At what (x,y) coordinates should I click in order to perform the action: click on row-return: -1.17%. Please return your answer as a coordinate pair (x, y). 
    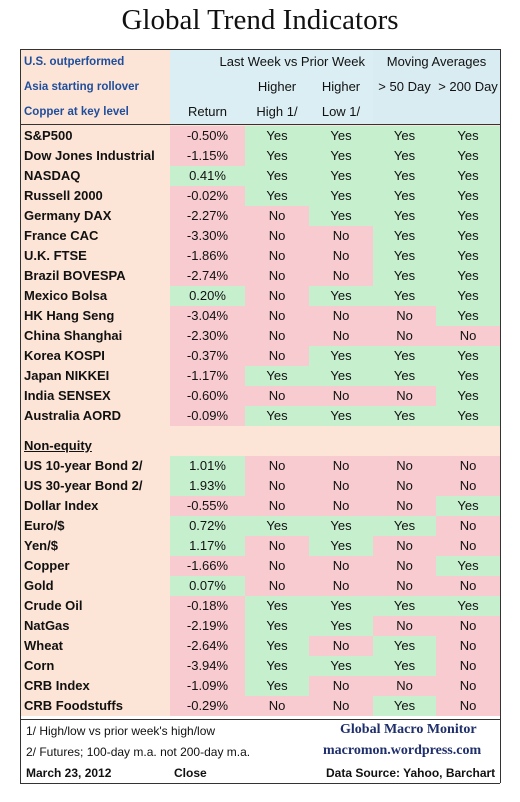
    Looking at the image, I should click on (207, 376).